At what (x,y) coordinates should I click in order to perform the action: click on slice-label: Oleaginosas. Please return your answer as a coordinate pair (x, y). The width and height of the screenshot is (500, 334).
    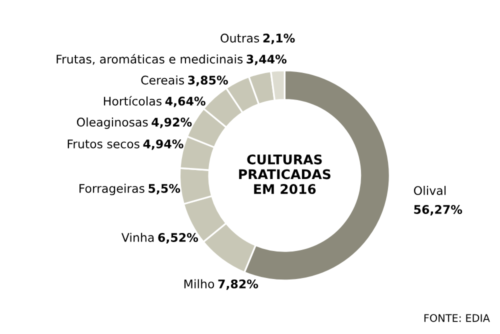
    Looking at the image, I should click on (112, 123).